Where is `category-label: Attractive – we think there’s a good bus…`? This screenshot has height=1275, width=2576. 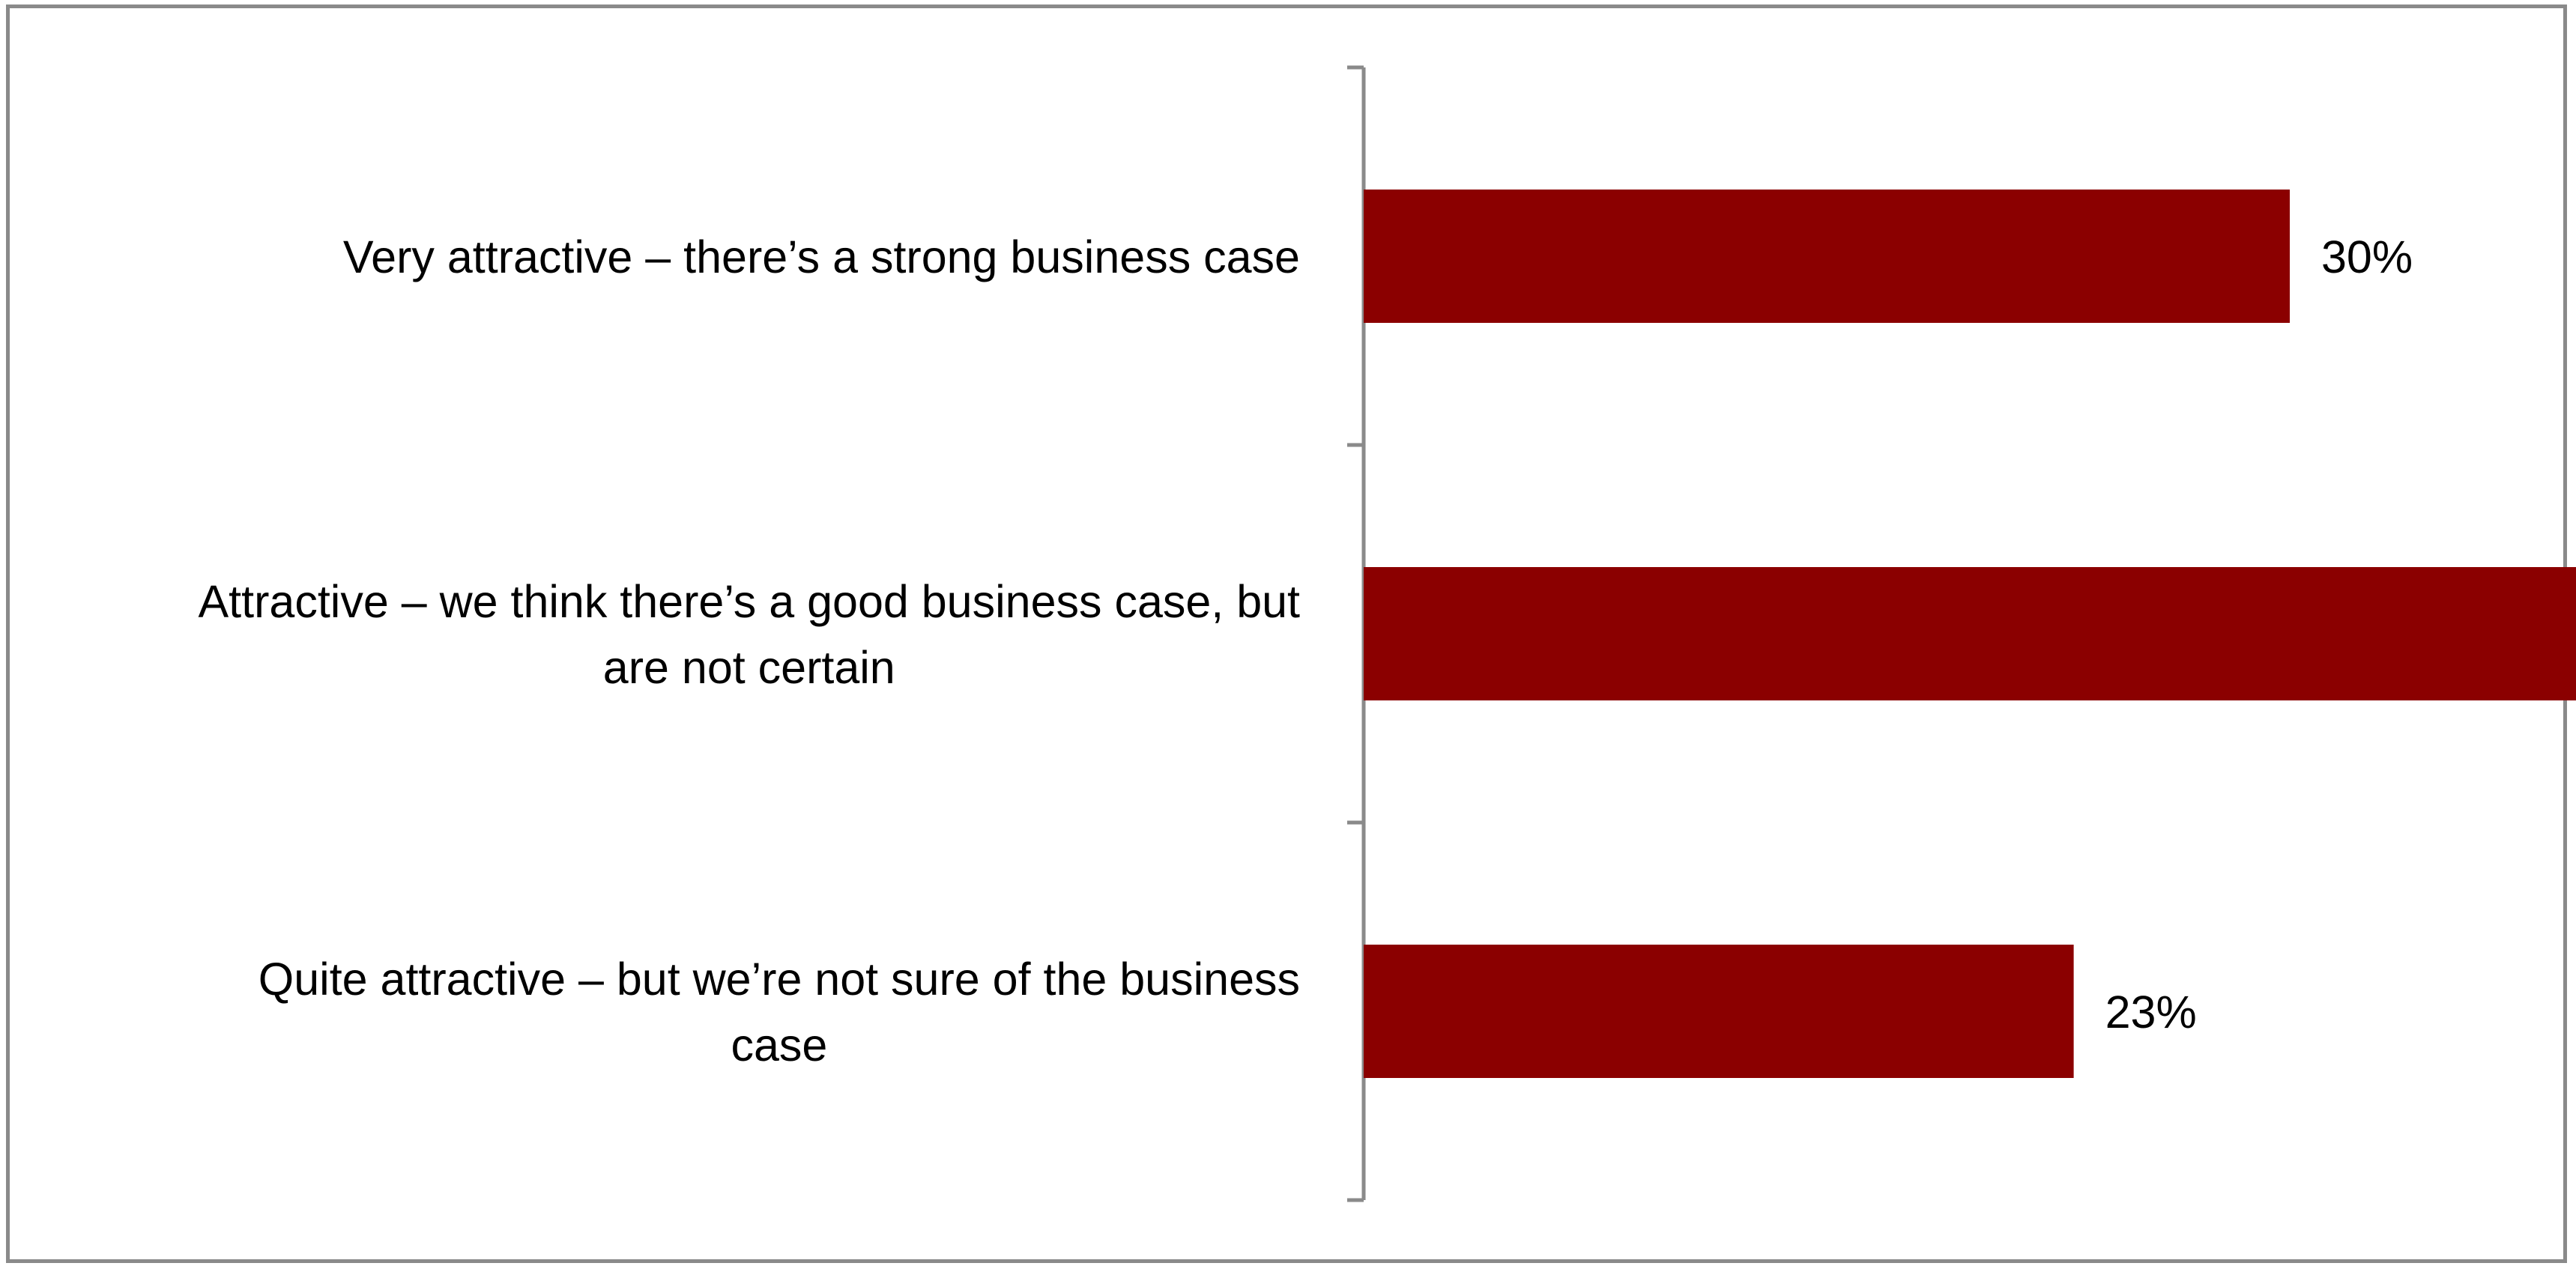
category-label: Attractive – we think there’s a good bus… is located at coordinates (750, 601).